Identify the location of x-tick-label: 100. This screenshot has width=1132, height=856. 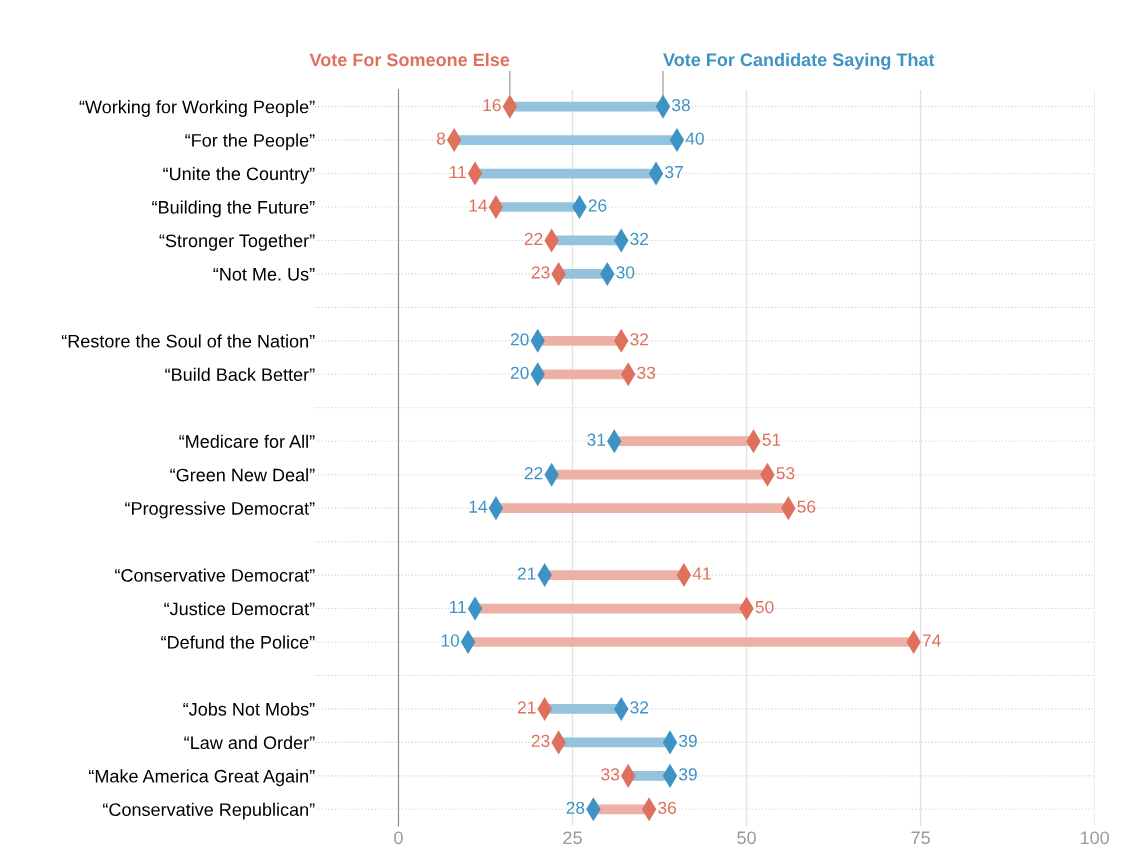
(1094, 838).